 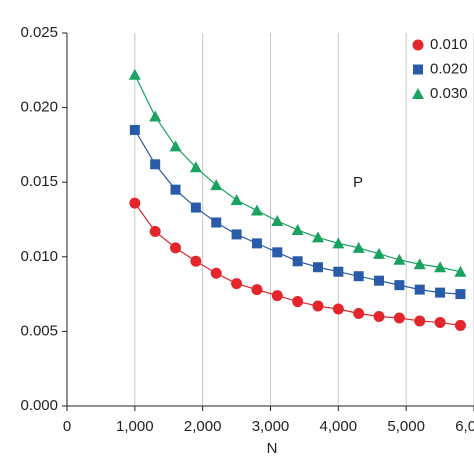 What do you see at coordinates (339, 426) in the screenshot?
I see `x-tick-label: 4,000` at bounding box center [339, 426].